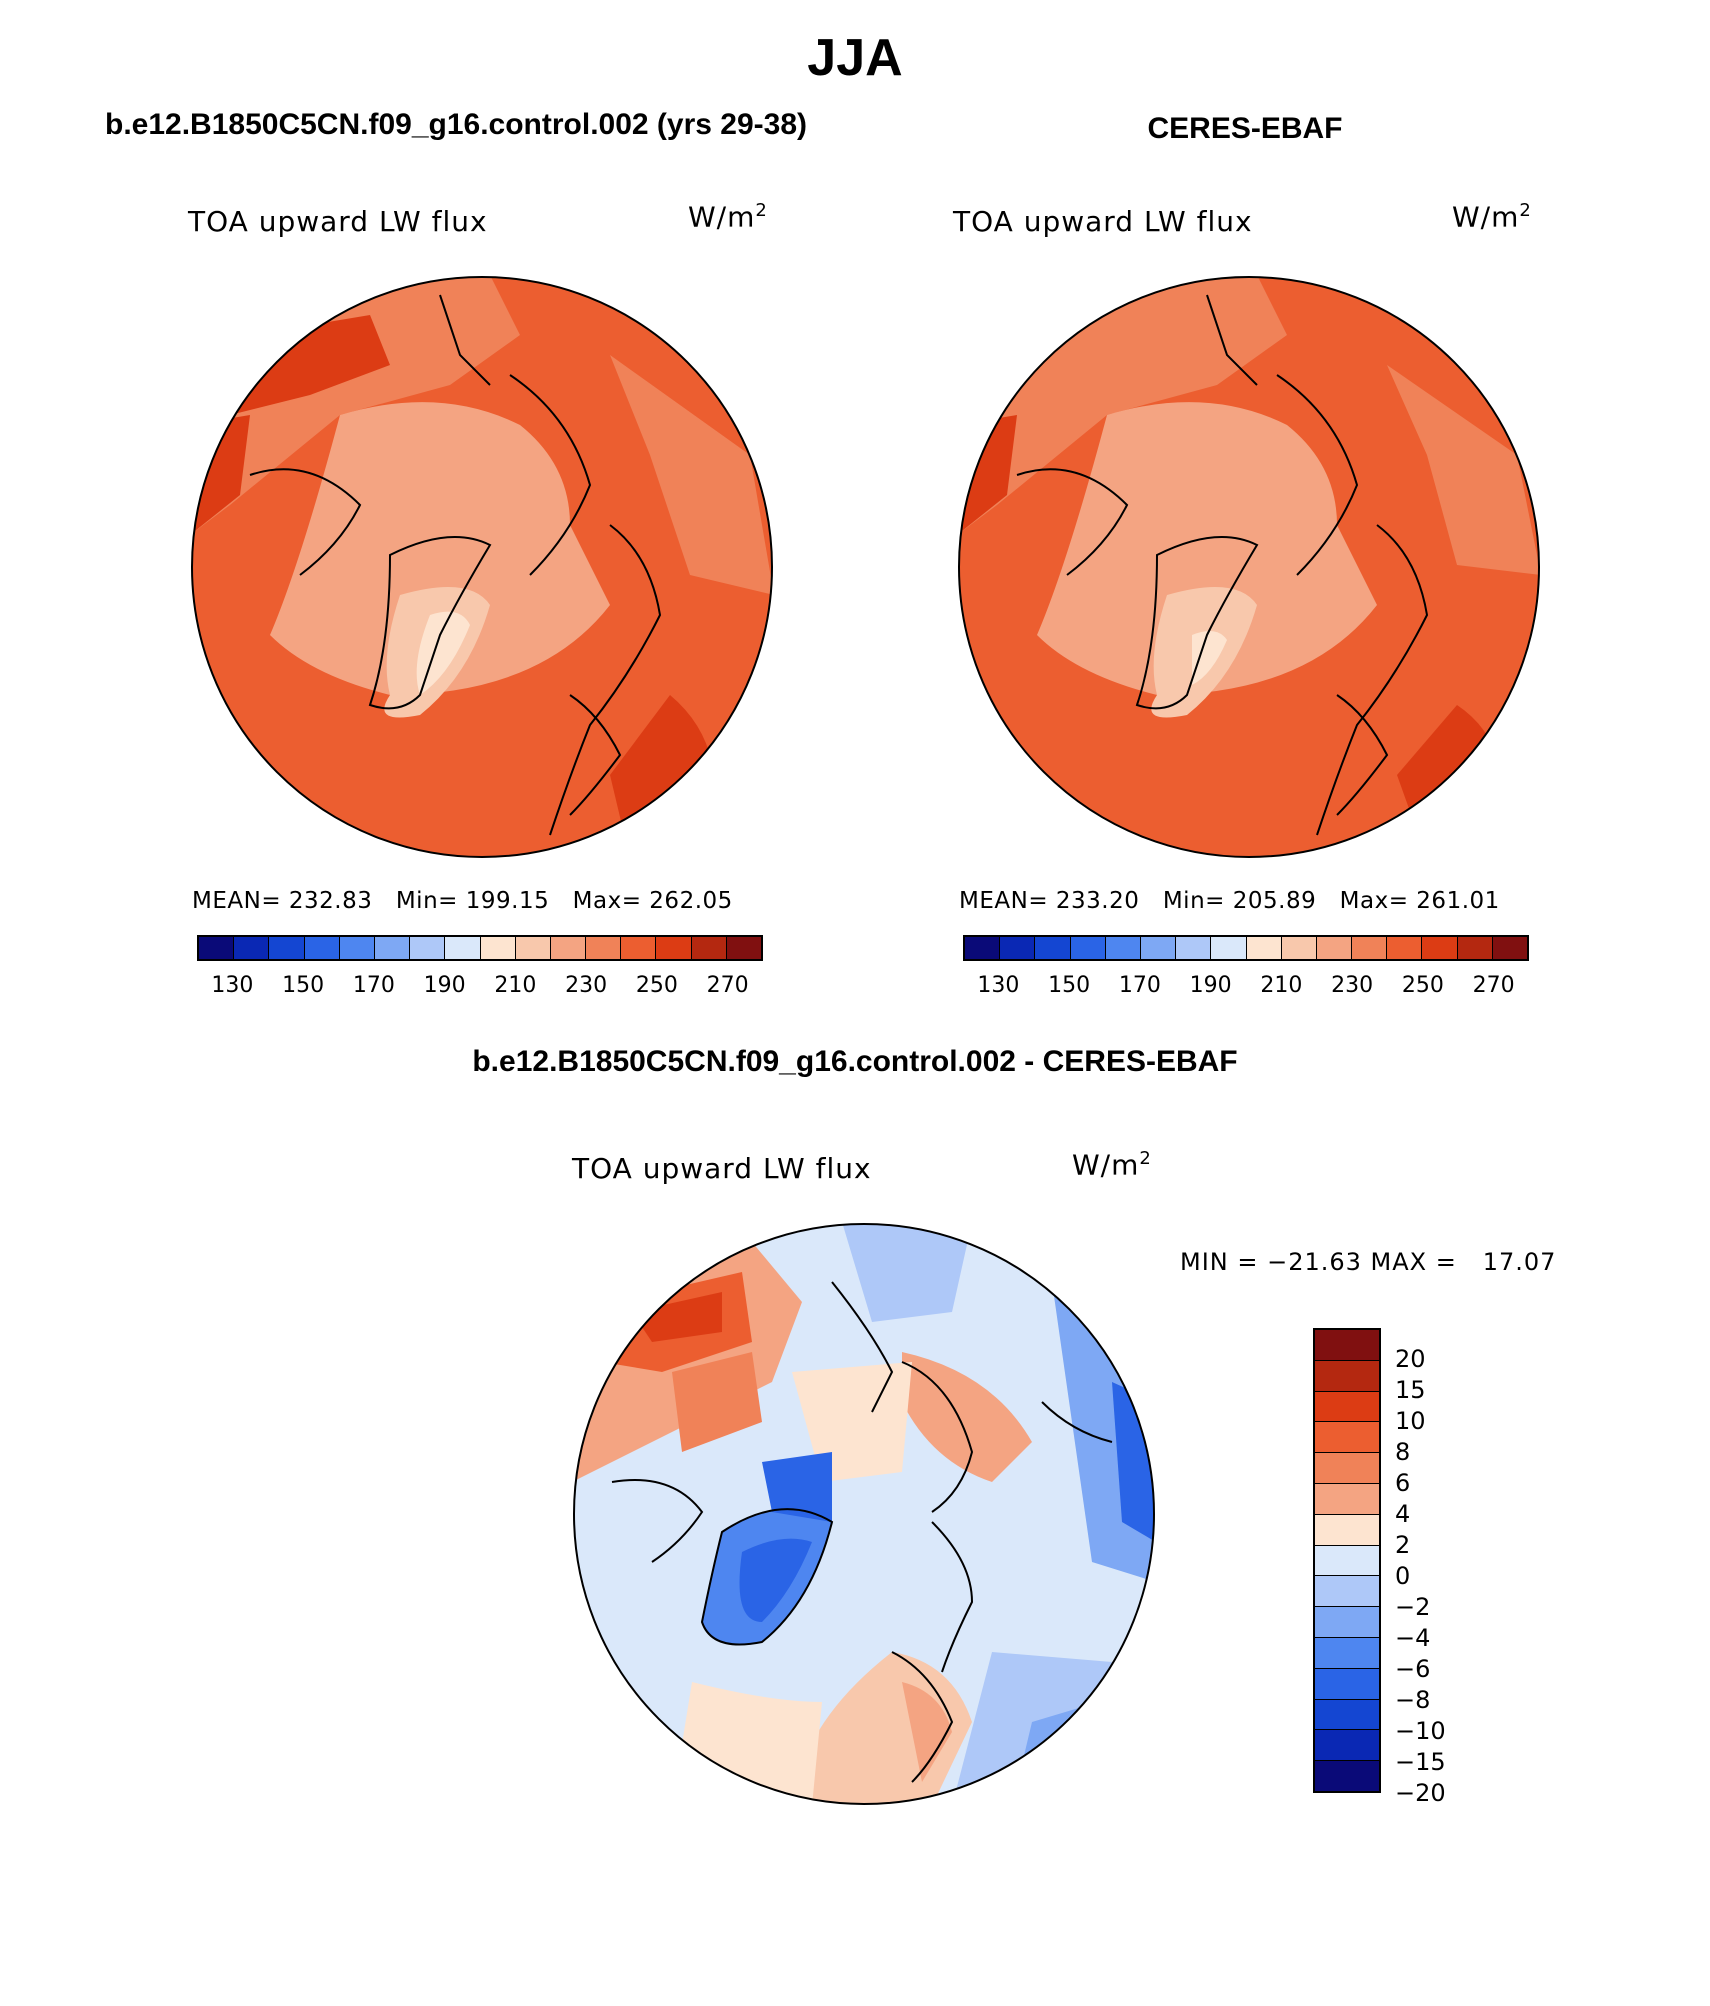 This screenshot has width=1710, height=2006. I want to click on right-colorbar, so click(1246, 948).